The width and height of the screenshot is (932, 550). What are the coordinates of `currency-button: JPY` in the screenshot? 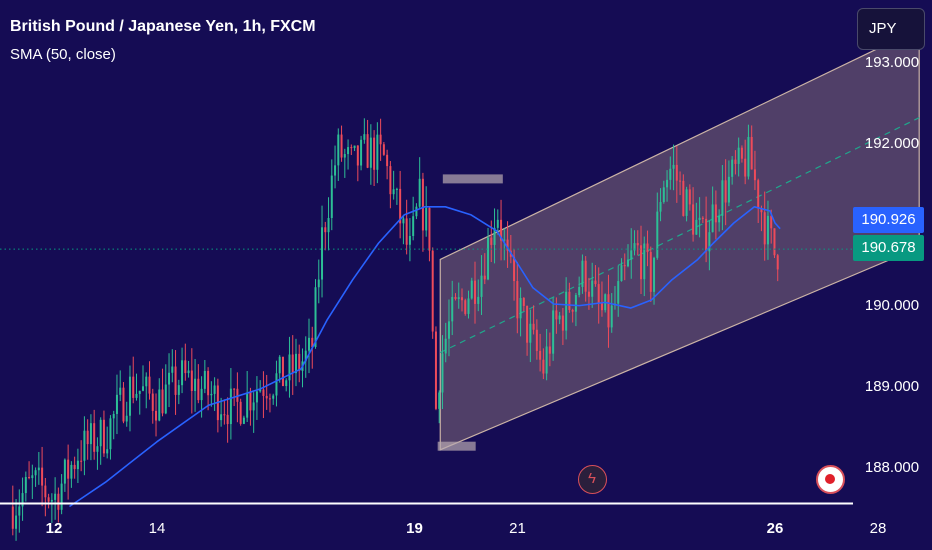 It's located at (891, 29).